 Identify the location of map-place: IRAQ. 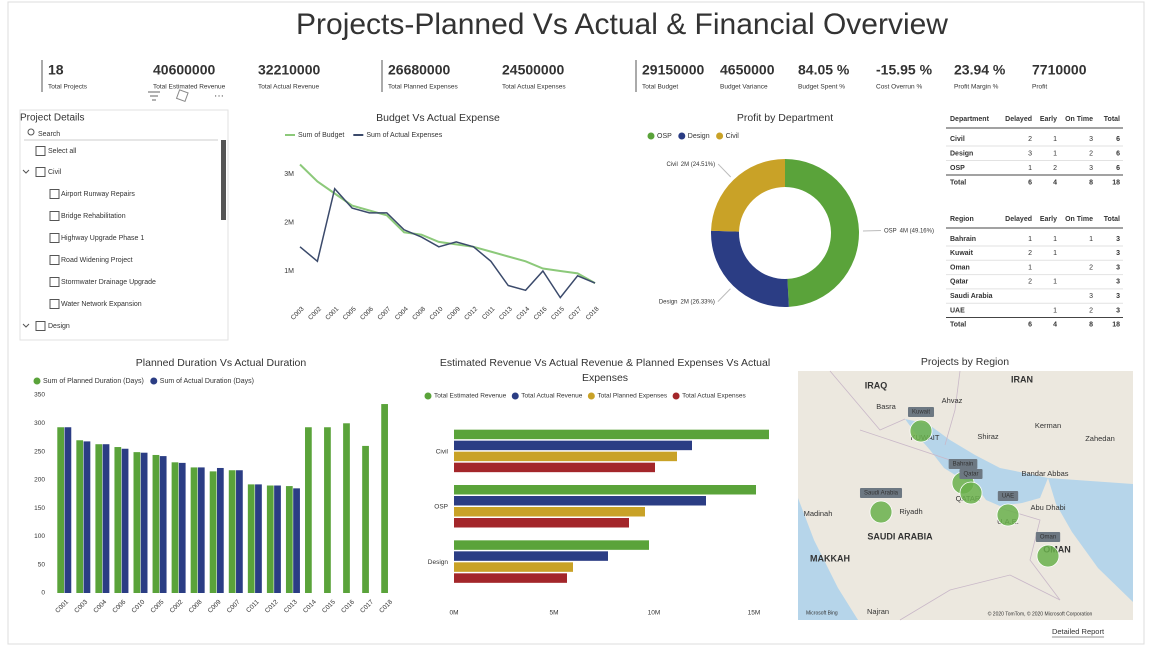
(876, 385).